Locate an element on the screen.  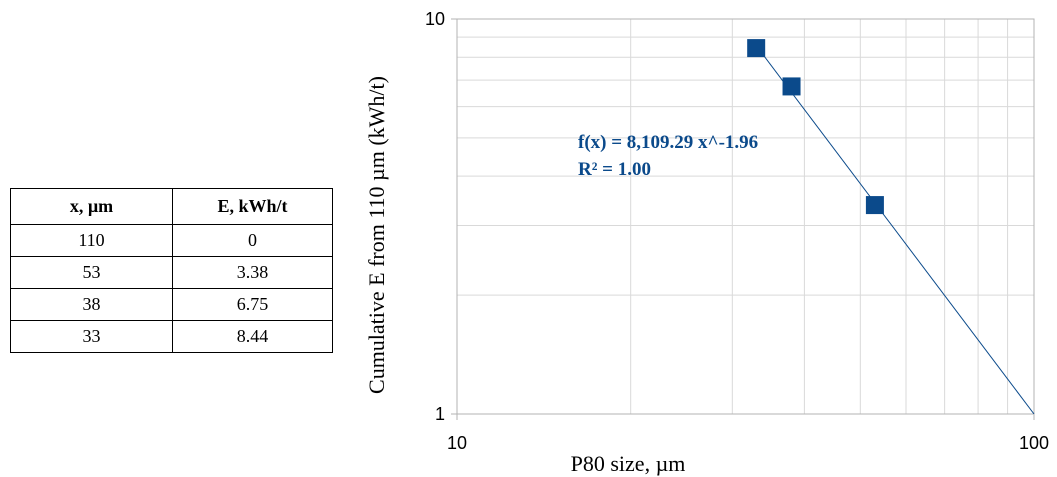
y-axis-title: Cumulative E from 110 µm (kWh/t) is located at coordinates (376, 235).